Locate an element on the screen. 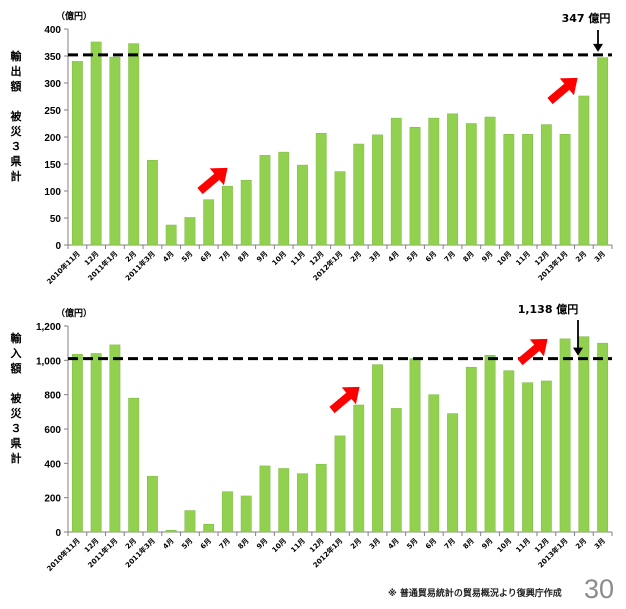  y-tick-label: 600 is located at coordinates (52, 430).